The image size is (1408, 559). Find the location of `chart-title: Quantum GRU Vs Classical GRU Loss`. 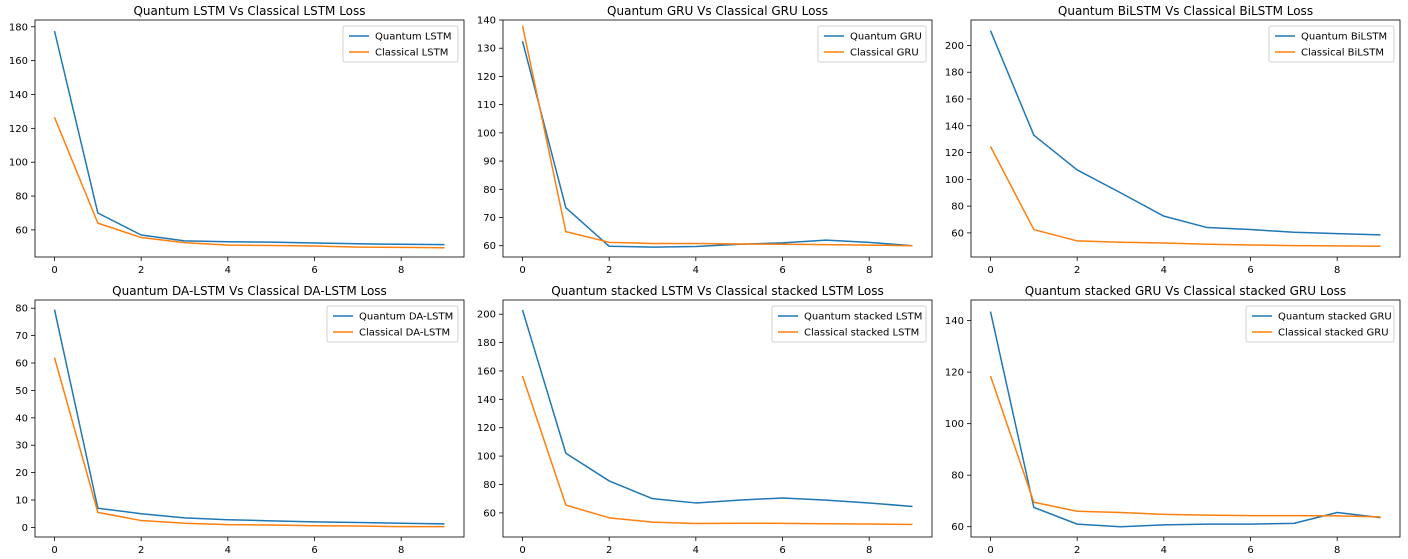

chart-title: Quantum GRU Vs Classical GRU Loss is located at coordinates (717, 11).